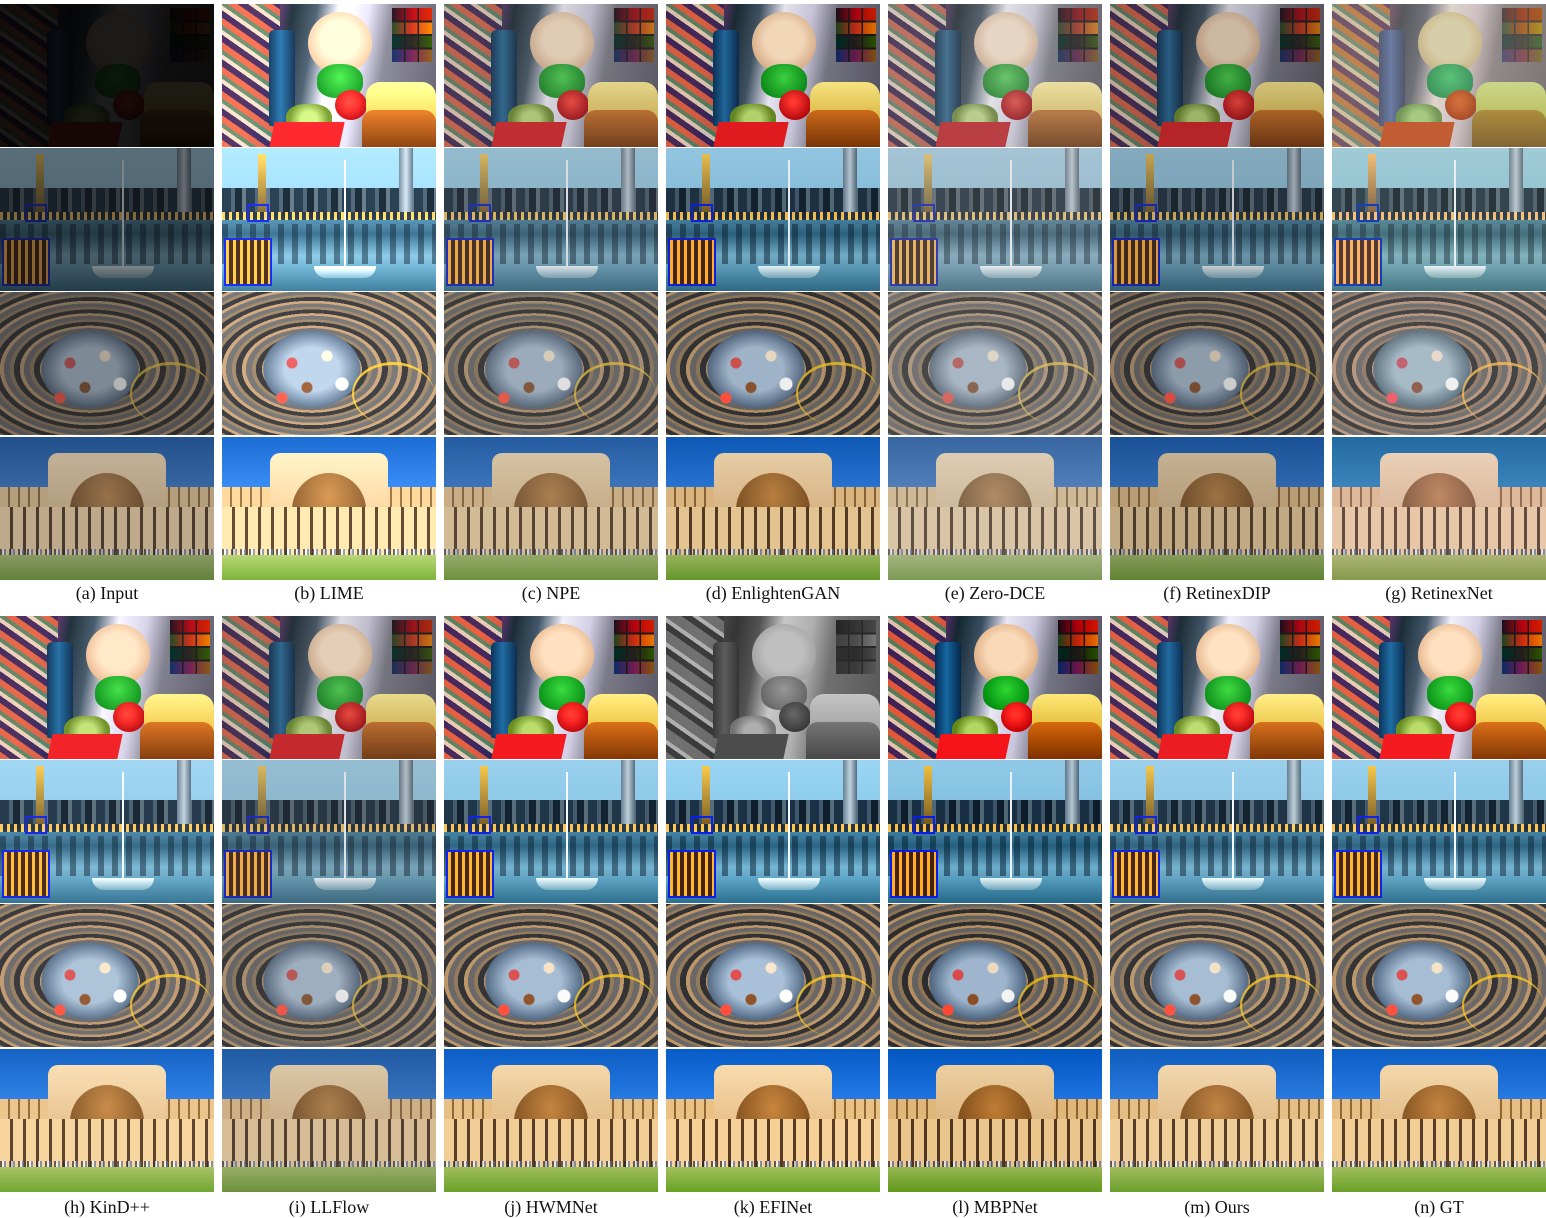 The image size is (1546, 1218). I want to click on top-row-toy-still-life, so click(773, 75).